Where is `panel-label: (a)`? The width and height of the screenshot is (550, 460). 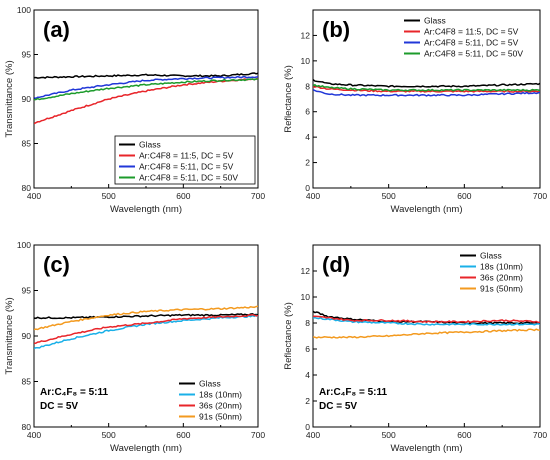
panel-label: (a) is located at coordinates (56, 29).